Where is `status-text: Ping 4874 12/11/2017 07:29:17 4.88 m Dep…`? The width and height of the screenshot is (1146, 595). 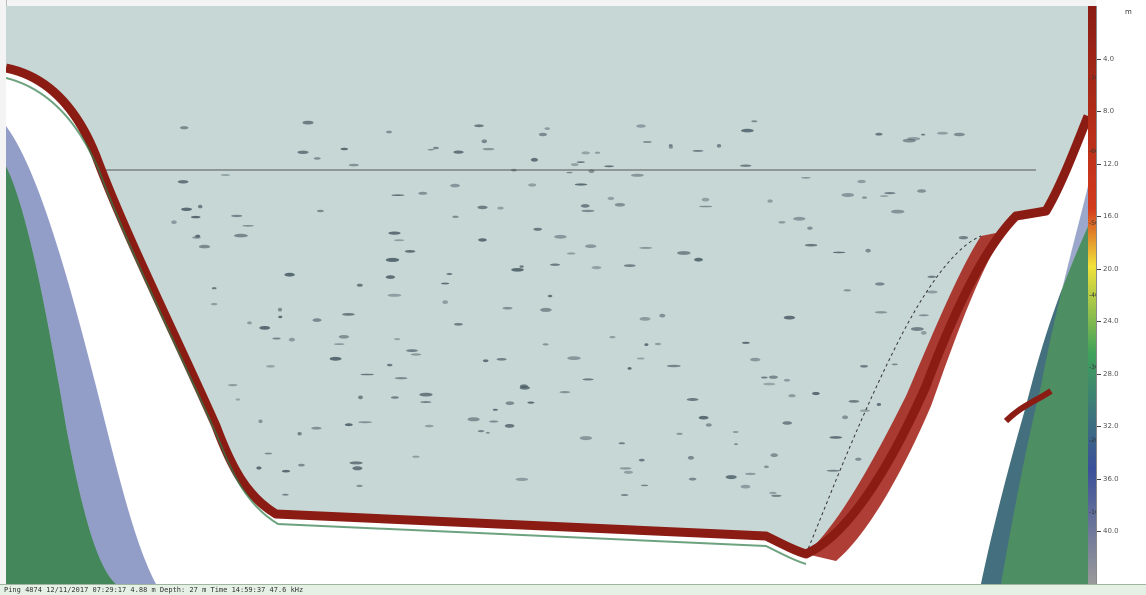
status-text: Ping 4874 12/11/2017 07:29:17 4.88 m Dep… is located at coordinates (154, 590).